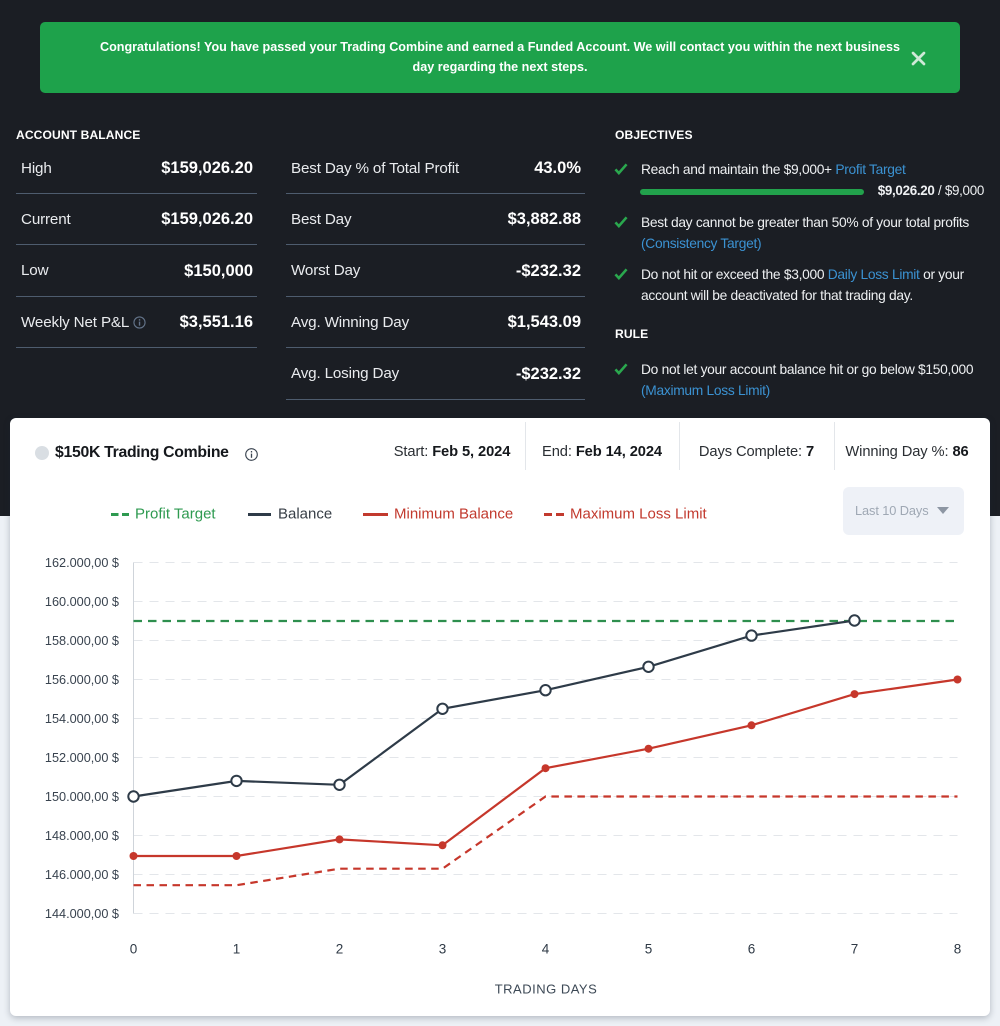  Describe the element at coordinates (237, 949) in the screenshot. I see `svg-text: 1` at that location.